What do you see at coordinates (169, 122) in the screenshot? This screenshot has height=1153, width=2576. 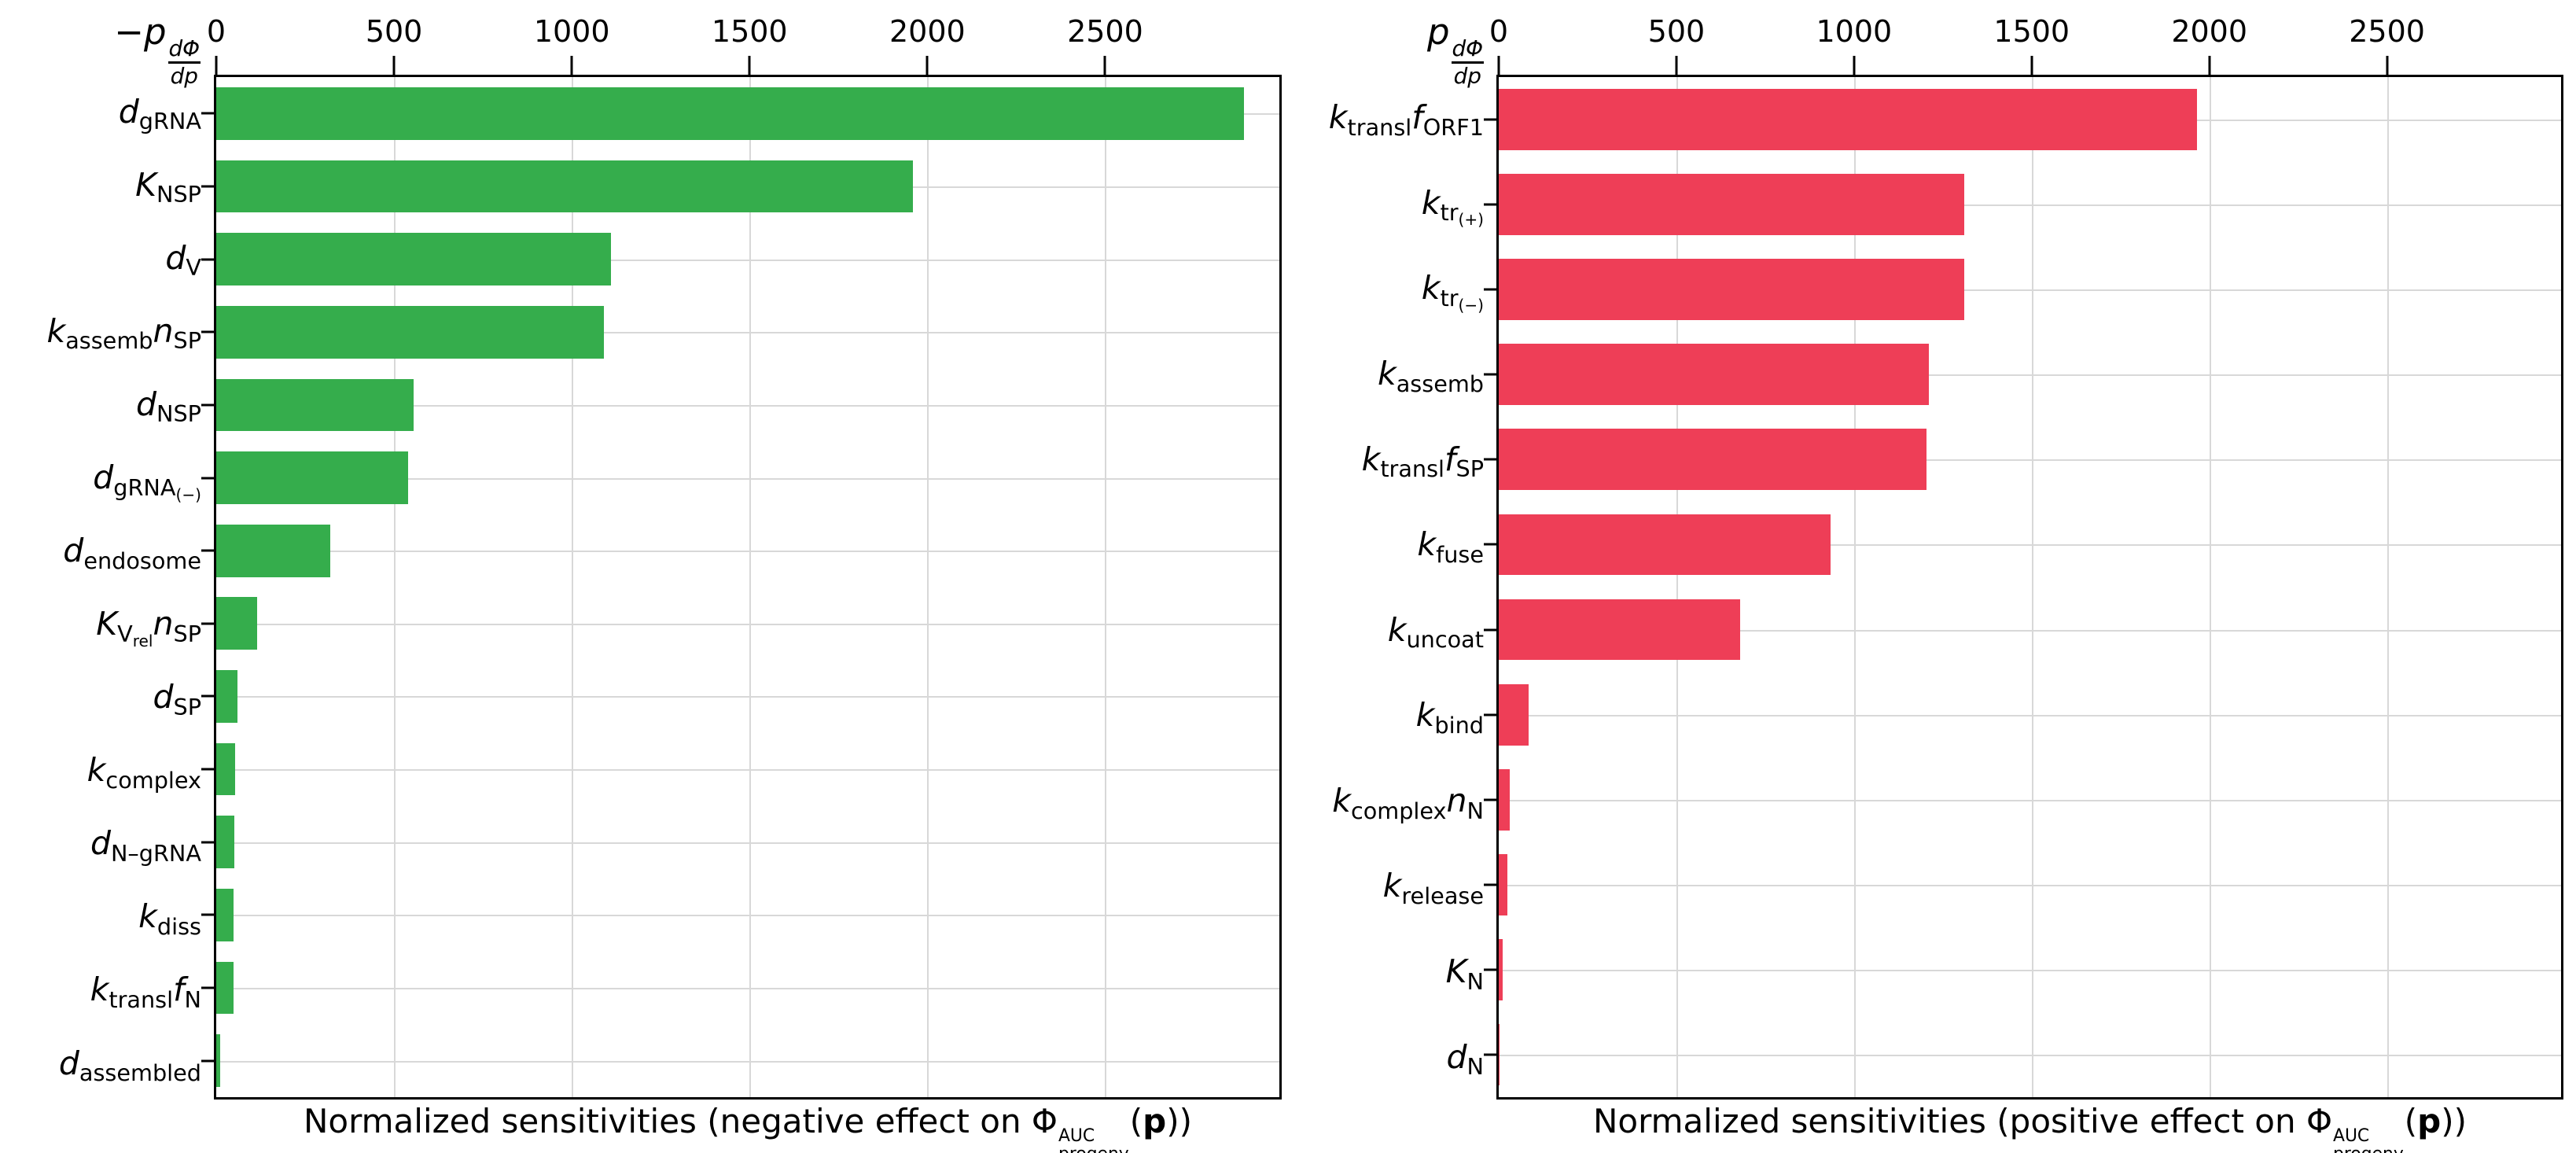 I see `math-run: gRNA` at bounding box center [169, 122].